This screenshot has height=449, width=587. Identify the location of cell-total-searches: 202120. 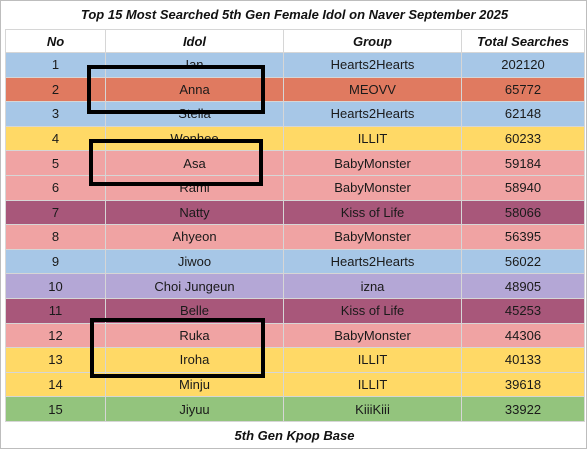
(523, 65).